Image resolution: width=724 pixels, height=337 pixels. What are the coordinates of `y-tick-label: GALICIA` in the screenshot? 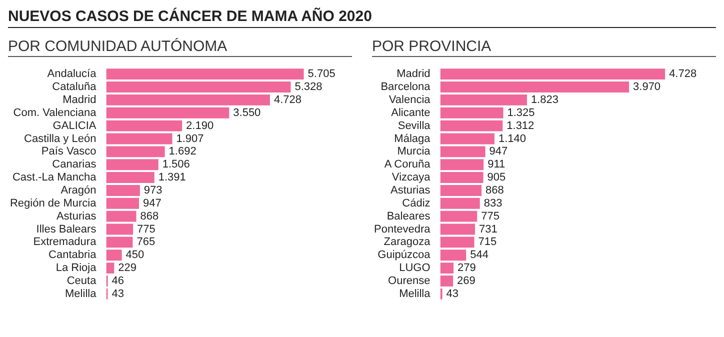 It's located at (74, 126).